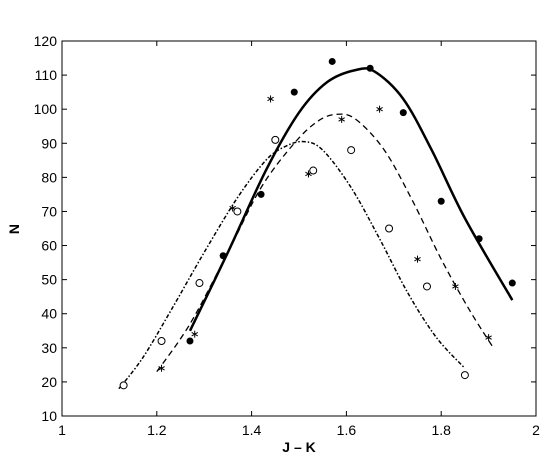 Image resolution: width=545 pixels, height=459 pixels. What do you see at coordinates (252, 430) in the screenshot?
I see `x-tick-label: 1.4` at bounding box center [252, 430].